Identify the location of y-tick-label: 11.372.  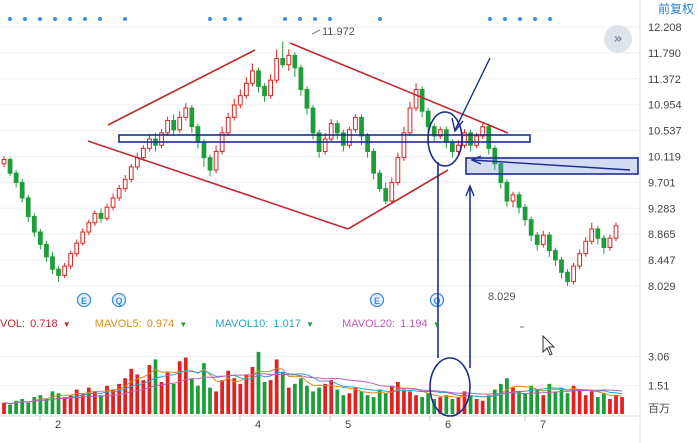
(664, 80).